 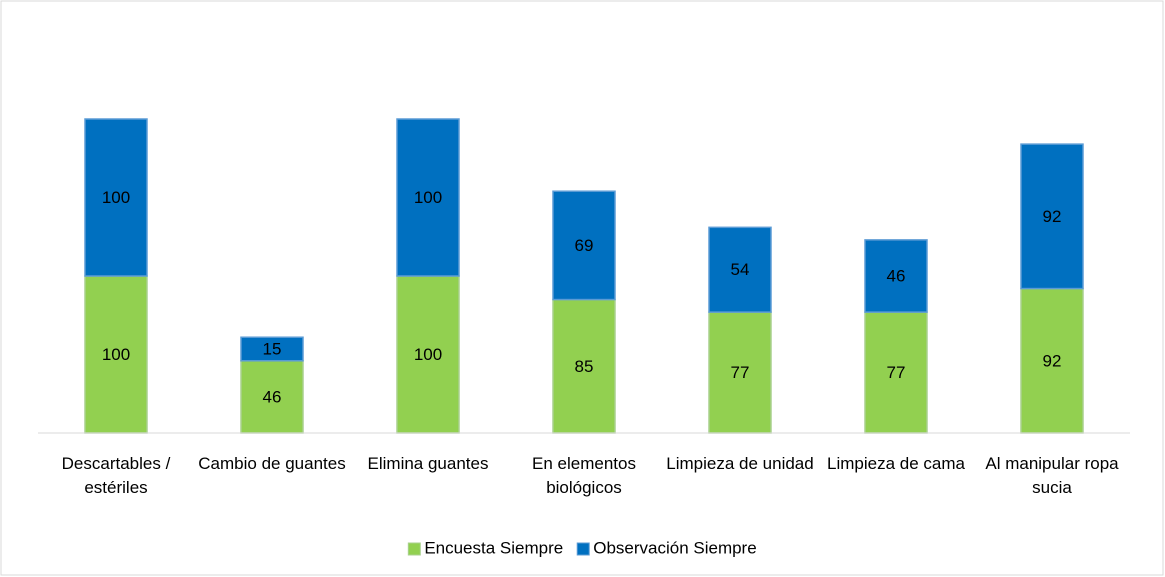 I want to click on data-label: 69, so click(x=584, y=245).